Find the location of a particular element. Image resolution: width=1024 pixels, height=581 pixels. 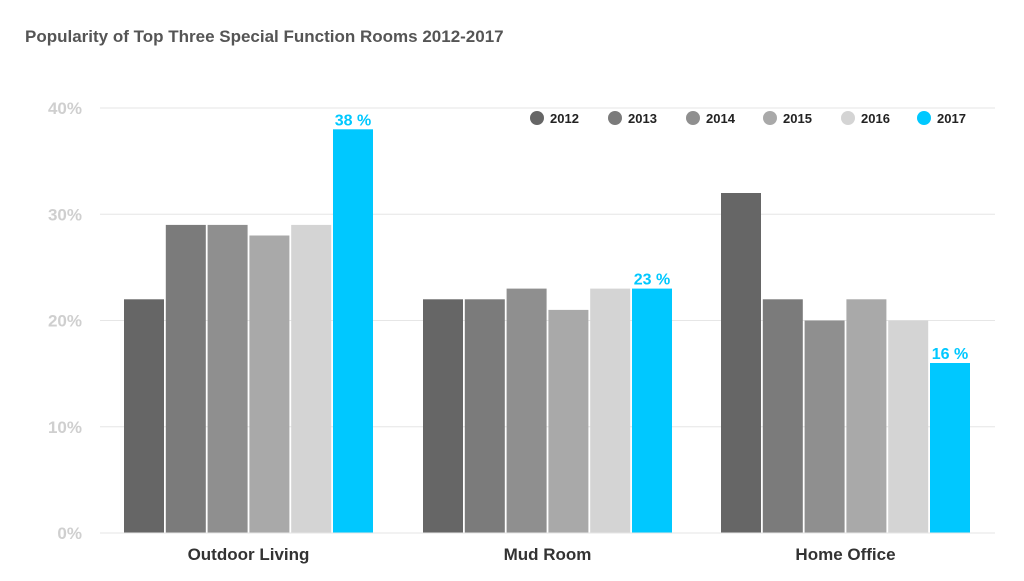

bar-outdoor-living-2017 is located at coordinates (353, 331).